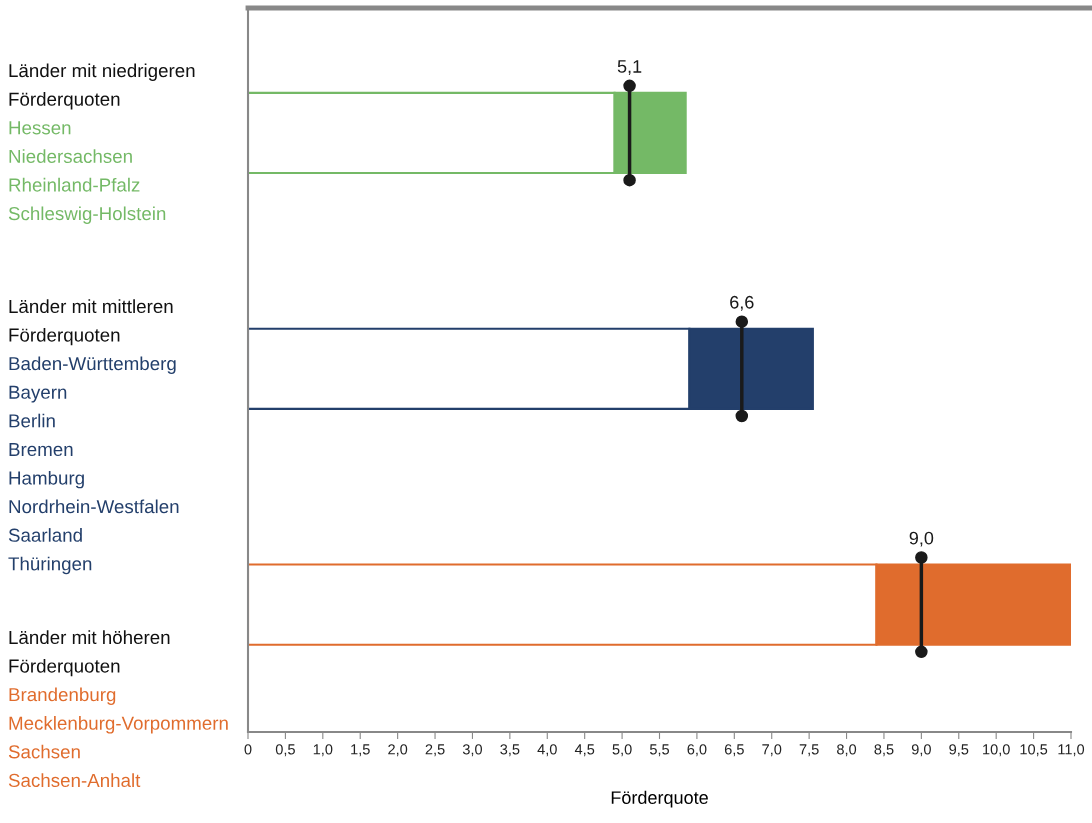  What do you see at coordinates (248, 749) in the screenshot?
I see `x-tick-label: 0` at bounding box center [248, 749].